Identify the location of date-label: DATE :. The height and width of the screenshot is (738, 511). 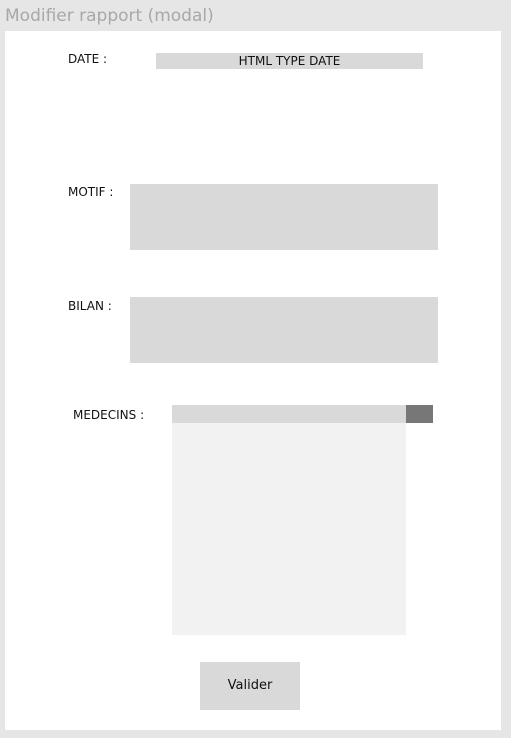
(88, 59).